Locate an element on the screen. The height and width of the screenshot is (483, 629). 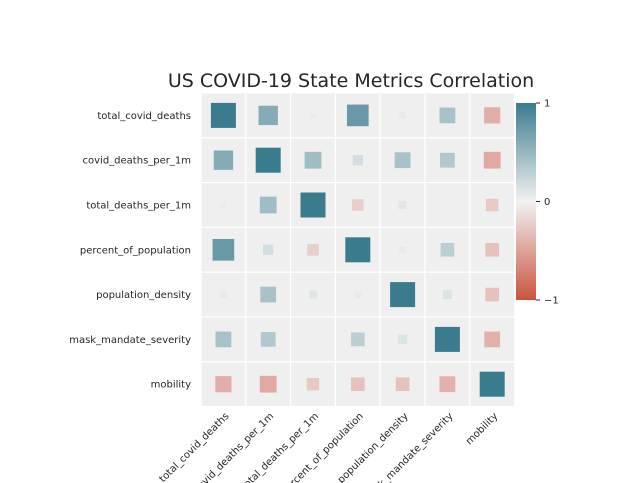
y-tick-label: covid_deaths_per_1m is located at coordinates (137, 161).